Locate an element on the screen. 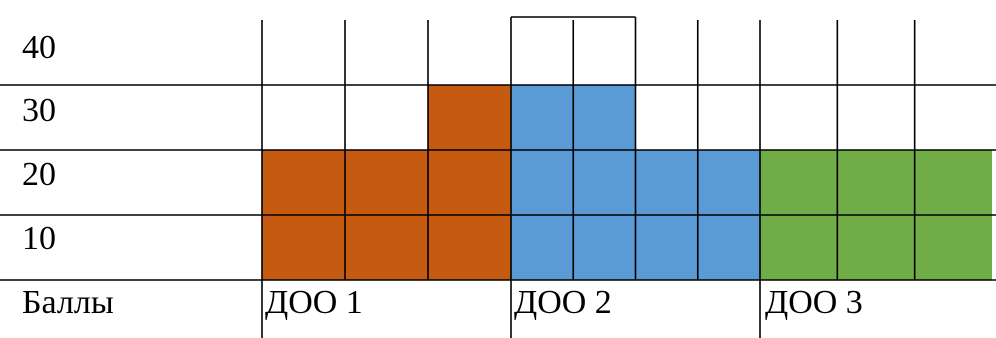  y-tick-label-30: 30 is located at coordinates (39, 110).